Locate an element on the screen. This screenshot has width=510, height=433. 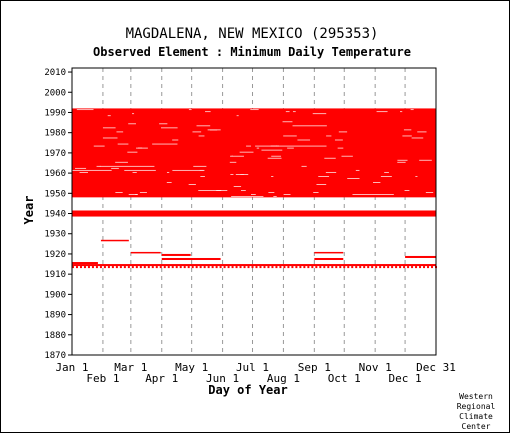
x-tick-label: May 1 is located at coordinates (191, 367).